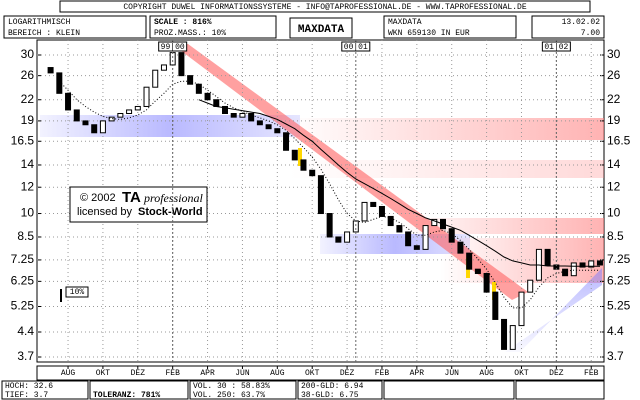 The width and height of the screenshot is (640, 400). What do you see at coordinates (405, 22) in the screenshot?
I see `stock-name: MAXDATA` at bounding box center [405, 22].